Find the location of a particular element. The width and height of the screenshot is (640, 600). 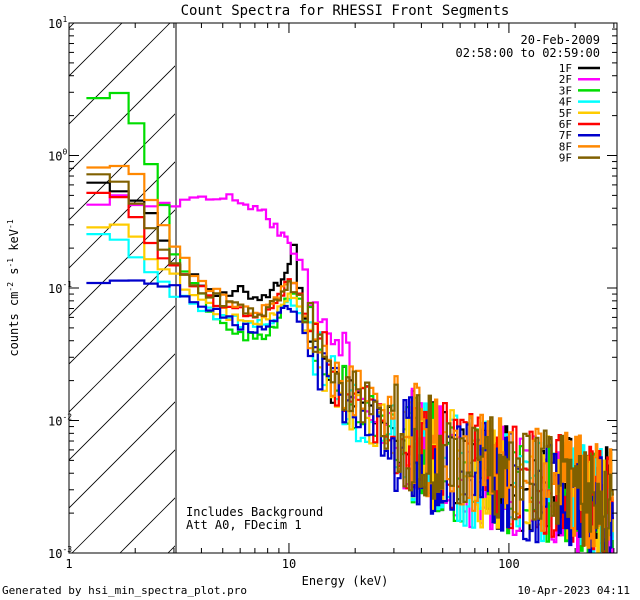

legend-label-9F: 9F is located at coordinates (565, 158).